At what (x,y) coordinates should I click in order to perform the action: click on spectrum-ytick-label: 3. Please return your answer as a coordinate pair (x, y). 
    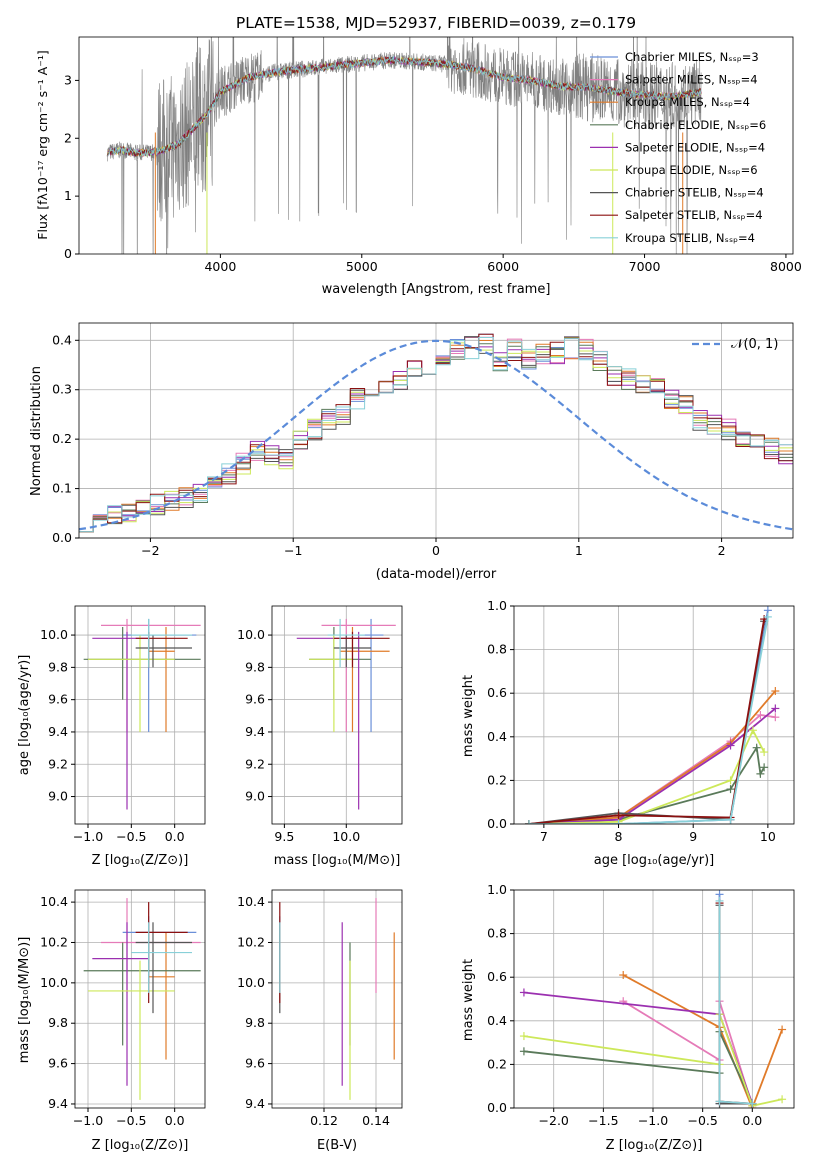
    Looking at the image, I should click on (68, 79).